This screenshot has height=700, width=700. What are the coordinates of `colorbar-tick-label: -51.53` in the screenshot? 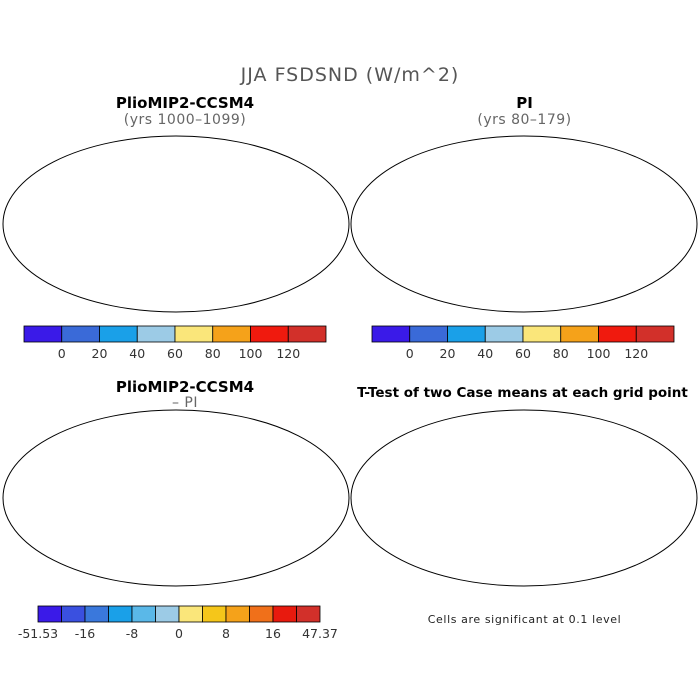 It's located at (38, 633).